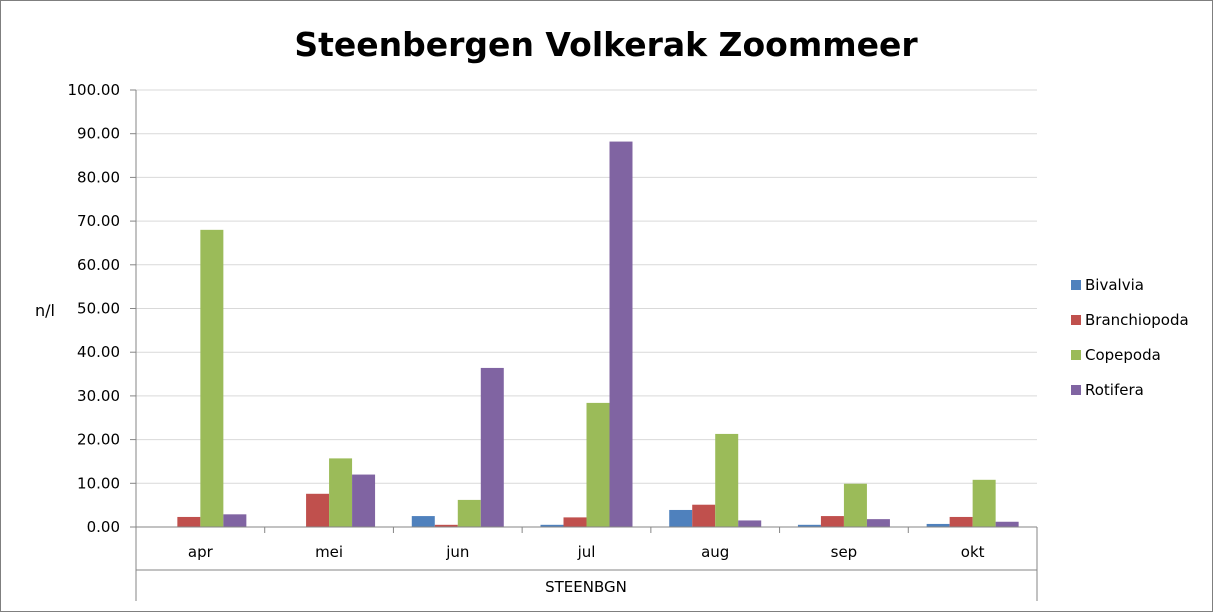 The image size is (1213, 612). What do you see at coordinates (235, 520) in the screenshot?
I see `bar-rotifera-apr` at bounding box center [235, 520].